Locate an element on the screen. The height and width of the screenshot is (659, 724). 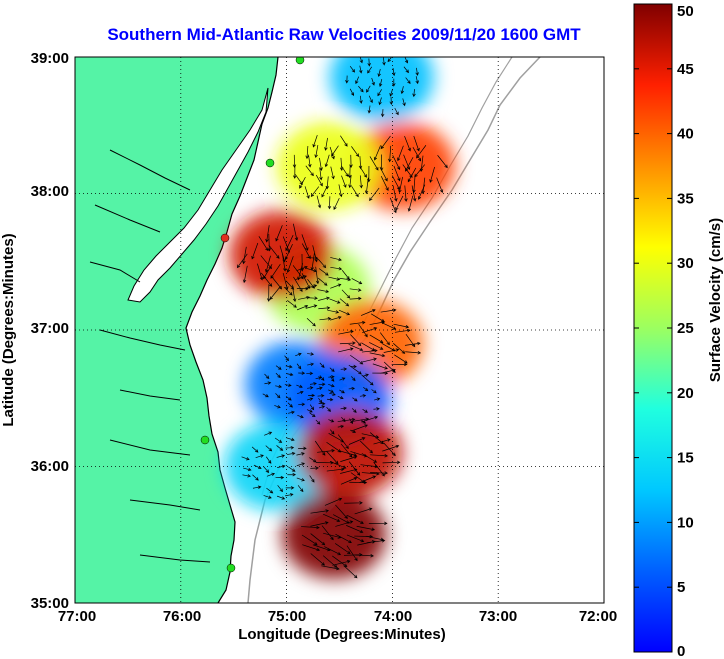
x-tick-label: 76:00 is located at coordinates (182, 616).